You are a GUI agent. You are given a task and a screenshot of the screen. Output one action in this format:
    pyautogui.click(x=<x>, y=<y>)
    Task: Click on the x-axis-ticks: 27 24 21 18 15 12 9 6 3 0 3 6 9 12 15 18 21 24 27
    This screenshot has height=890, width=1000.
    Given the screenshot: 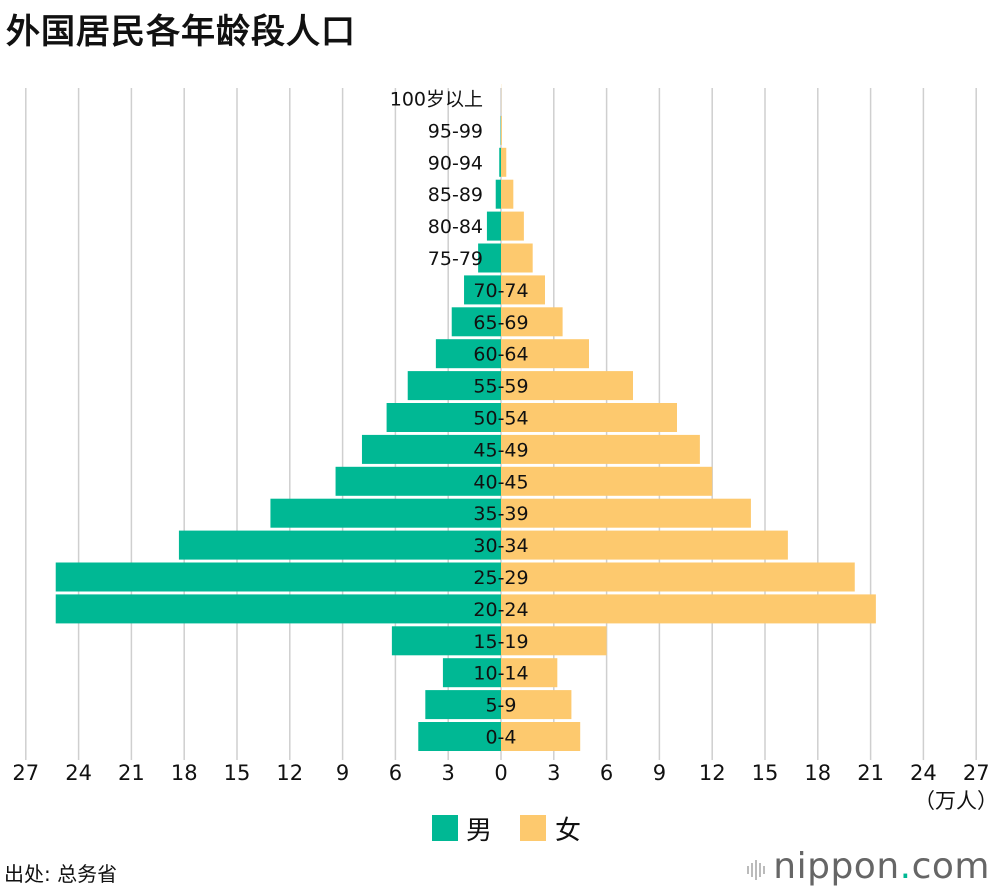 What is the action you would take?
    pyautogui.click(x=500, y=773)
    